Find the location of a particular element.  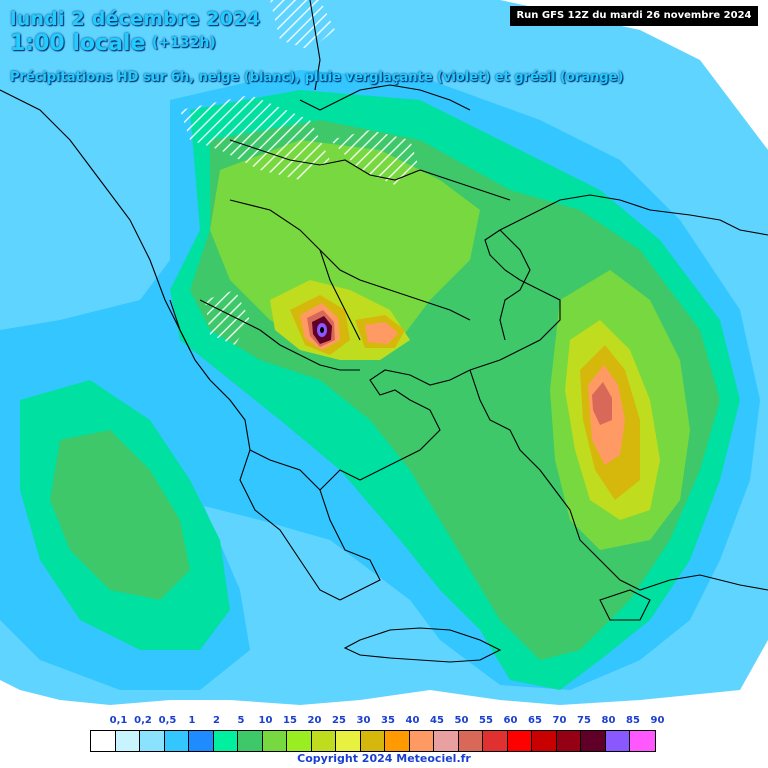

legend-tick-label: 5 is located at coordinates (241, 720).